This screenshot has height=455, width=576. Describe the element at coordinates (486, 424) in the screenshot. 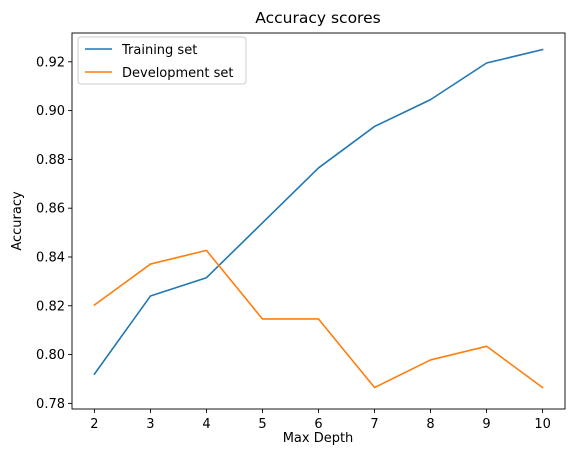

I see `x-tick-label: 9` at that location.